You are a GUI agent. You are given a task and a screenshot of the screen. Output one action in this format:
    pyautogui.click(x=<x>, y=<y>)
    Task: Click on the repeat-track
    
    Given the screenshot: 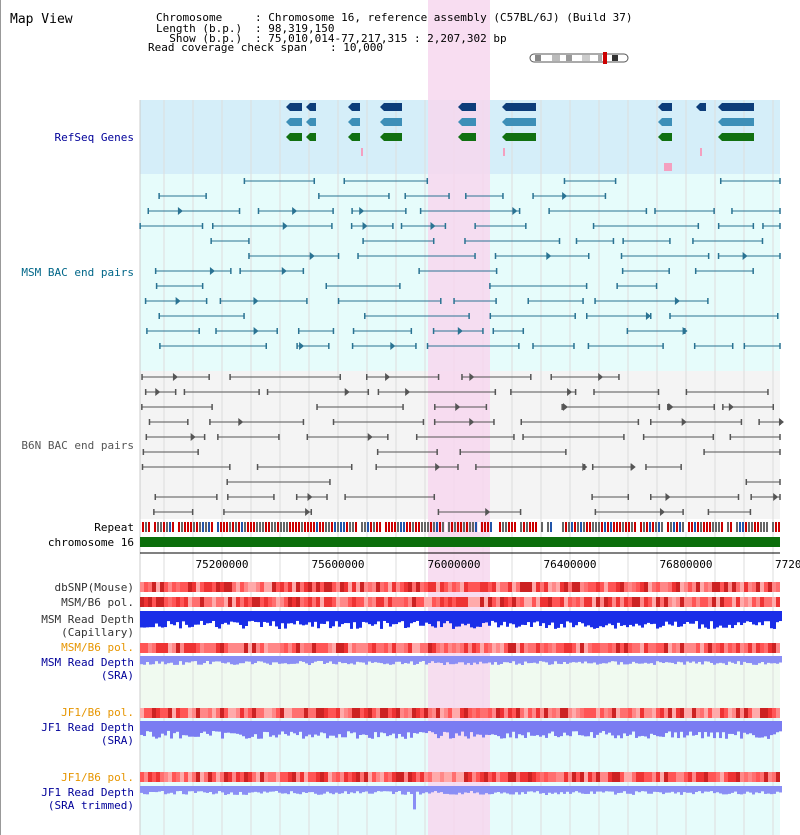 What is the action you would take?
    pyautogui.click(x=461, y=527)
    